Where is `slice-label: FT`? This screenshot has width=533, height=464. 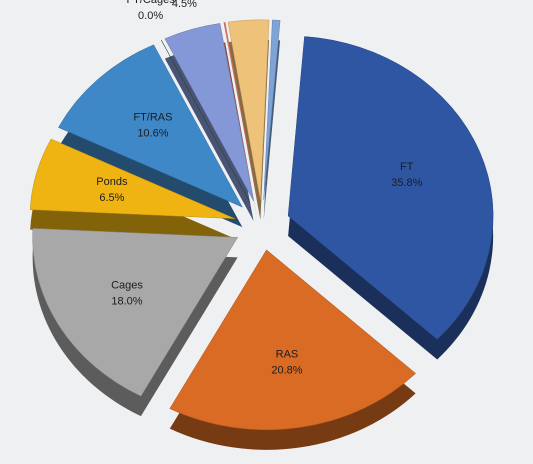
slice-label: FT is located at coordinates (407, 167).